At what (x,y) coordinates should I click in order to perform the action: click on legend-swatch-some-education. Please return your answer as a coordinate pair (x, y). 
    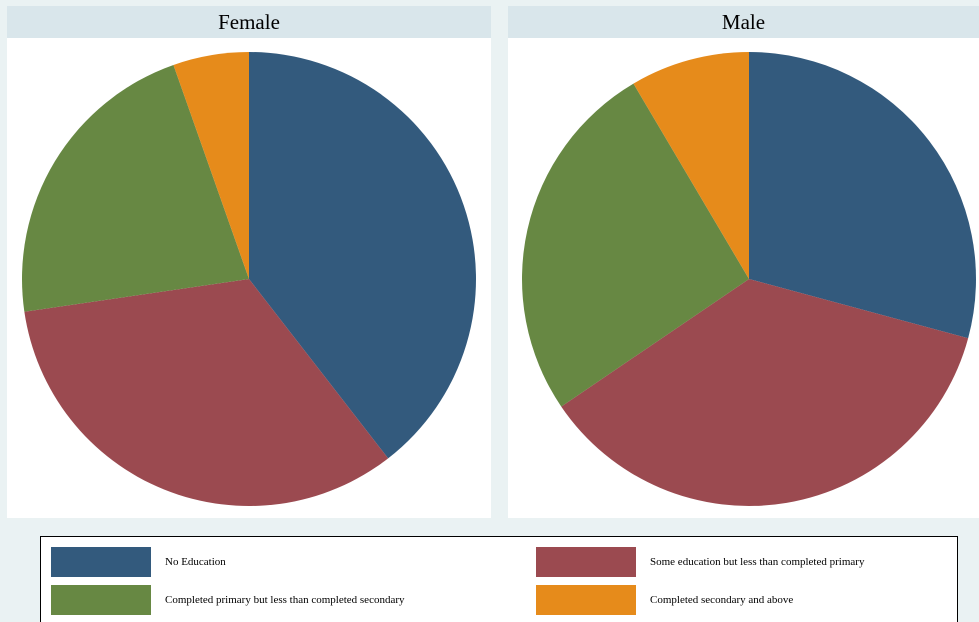
    Looking at the image, I should click on (586, 562).